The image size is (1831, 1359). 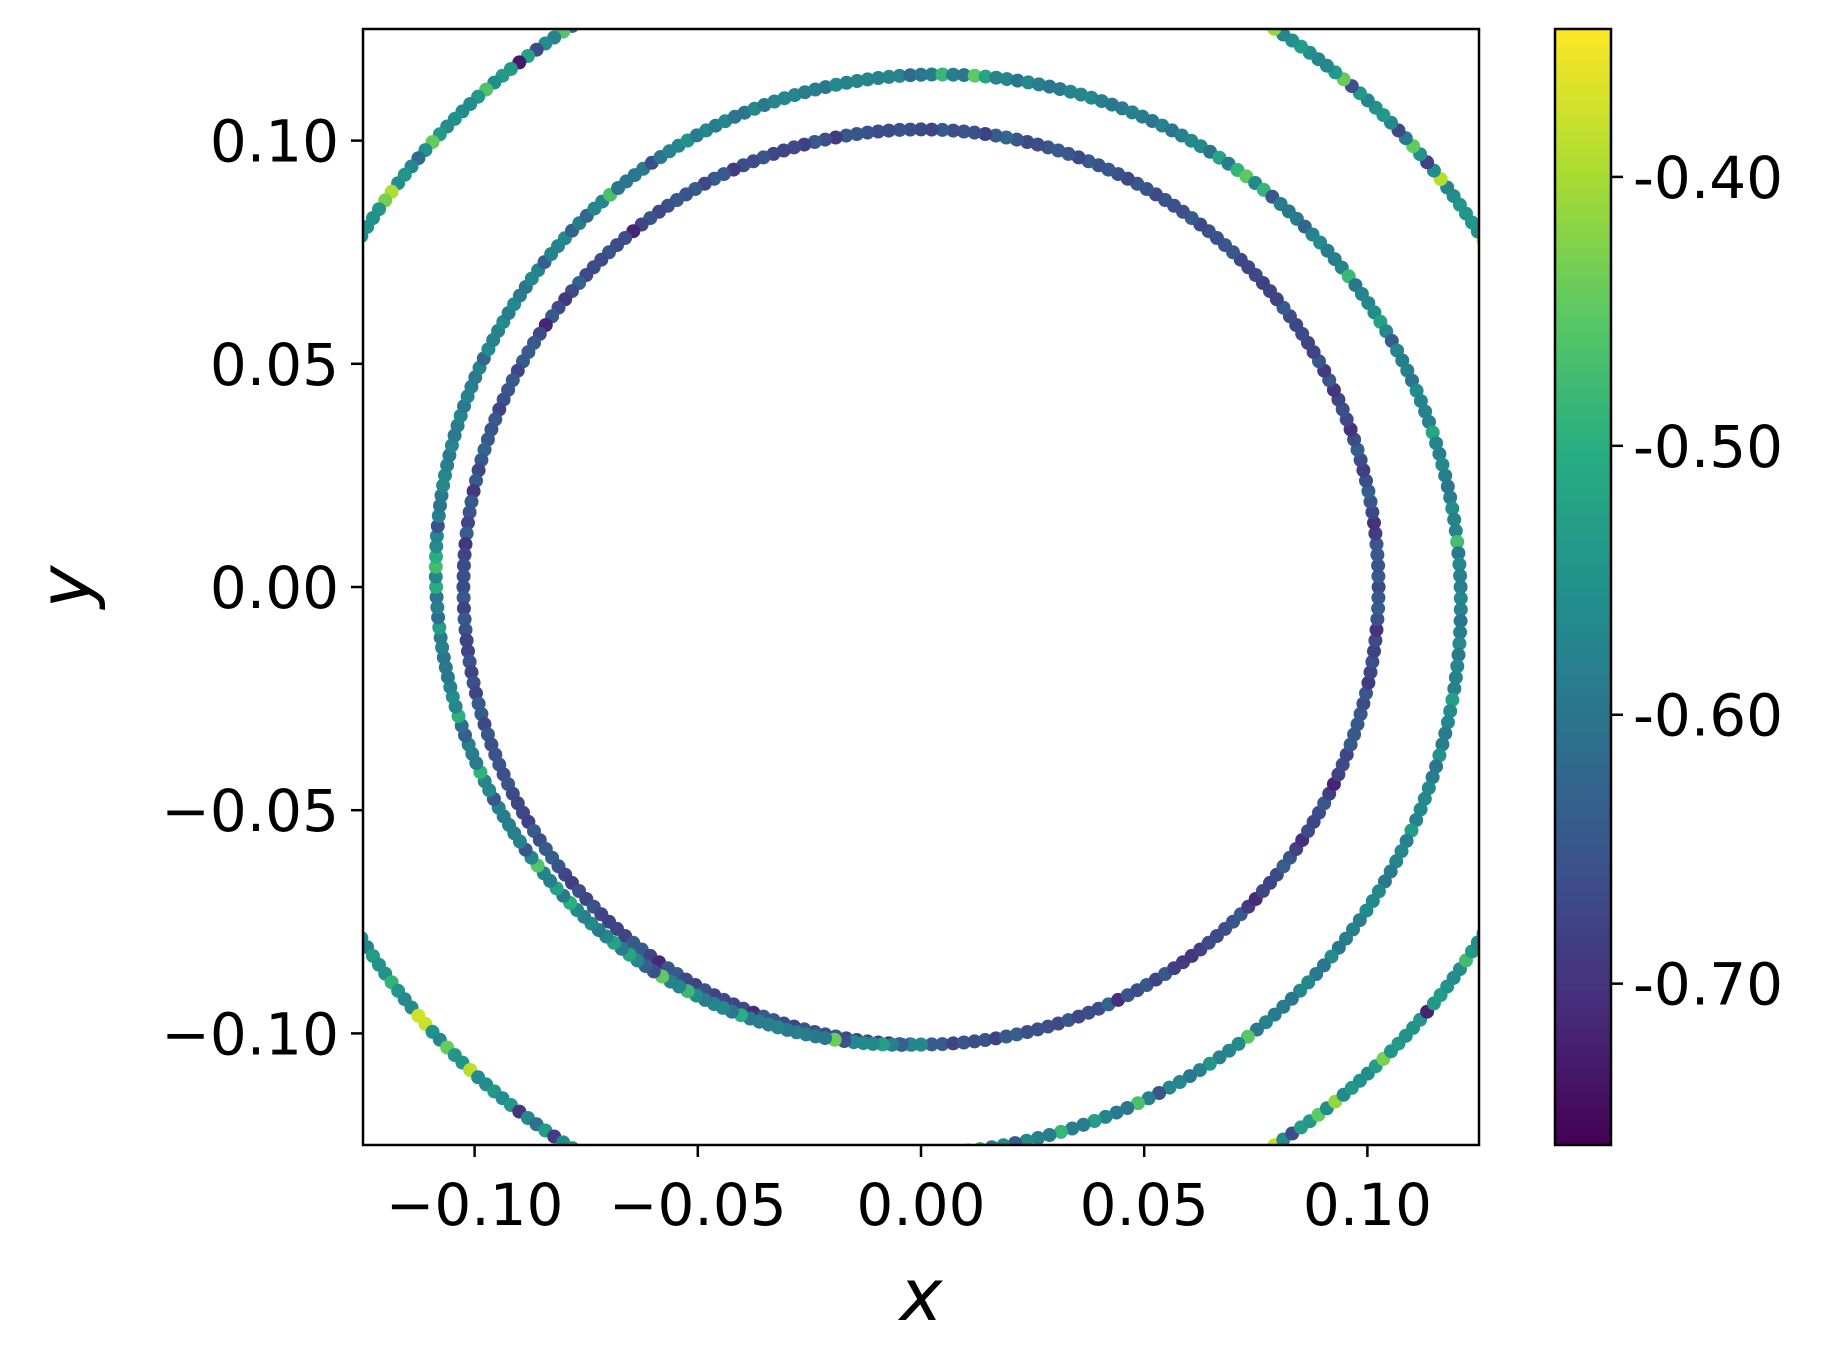 What do you see at coordinates (274, 142) in the screenshot?
I see `y-tick-label: 0.10` at bounding box center [274, 142].